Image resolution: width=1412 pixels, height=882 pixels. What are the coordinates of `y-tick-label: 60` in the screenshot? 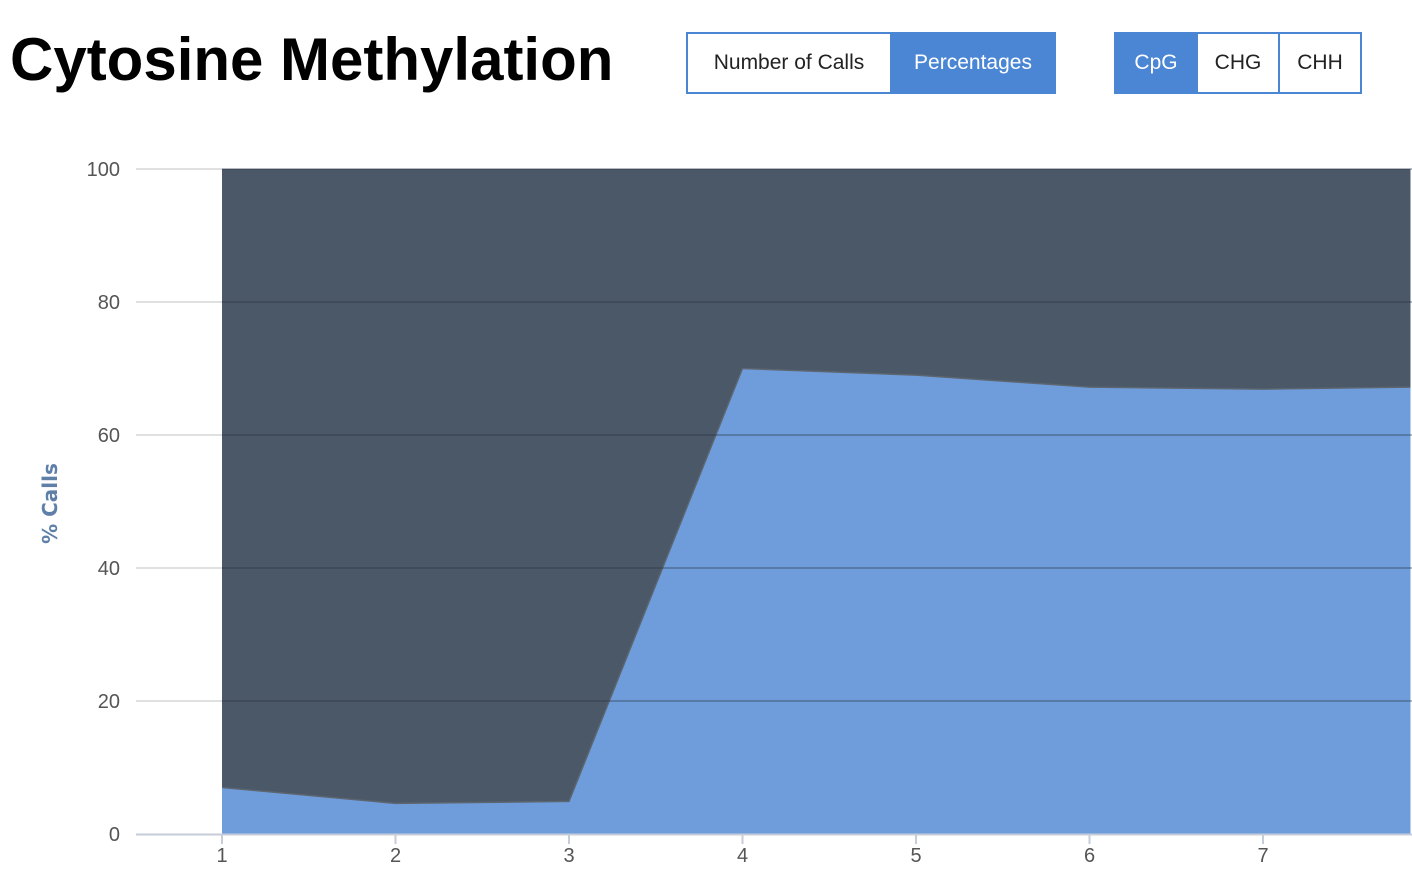 It's located at (109, 436).